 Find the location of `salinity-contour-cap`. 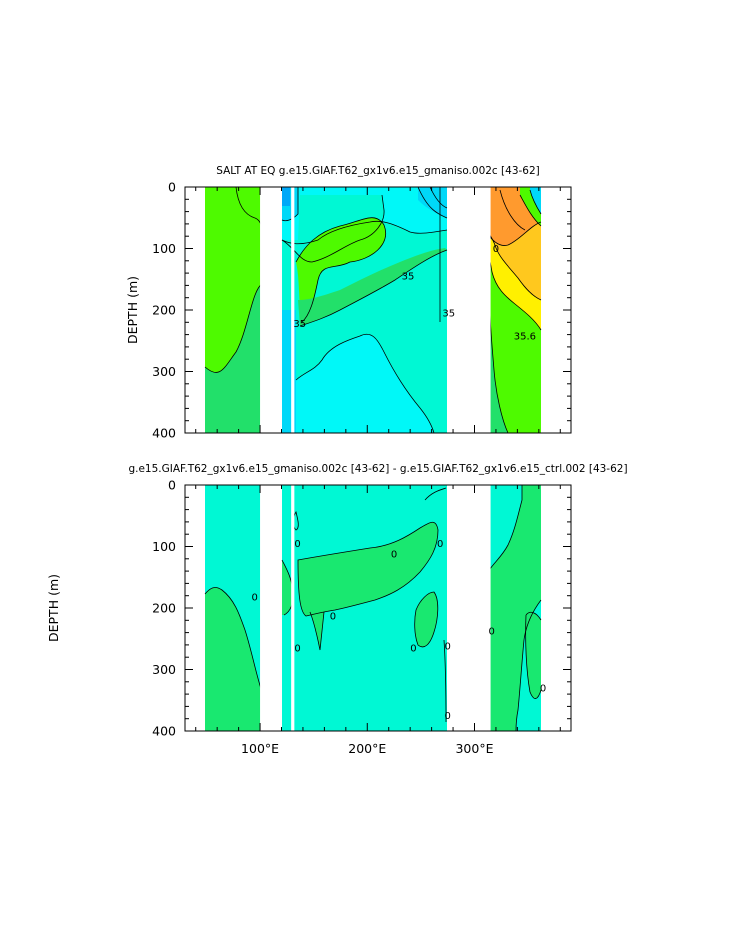

salinity-contour-cap is located at coordinates (333, 228).